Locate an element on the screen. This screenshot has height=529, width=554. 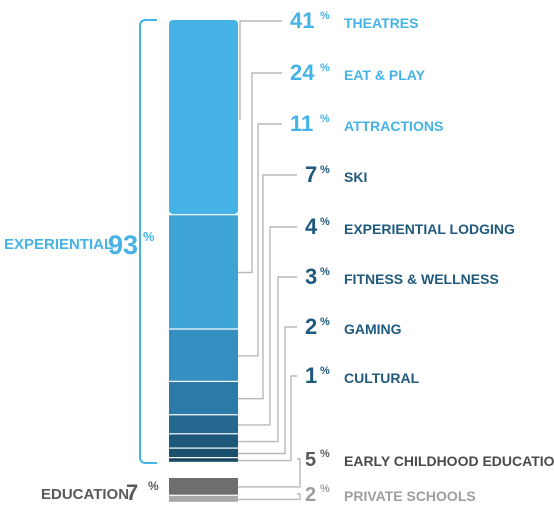
segment-unit-private-schools: % is located at coordinates (325, 489).